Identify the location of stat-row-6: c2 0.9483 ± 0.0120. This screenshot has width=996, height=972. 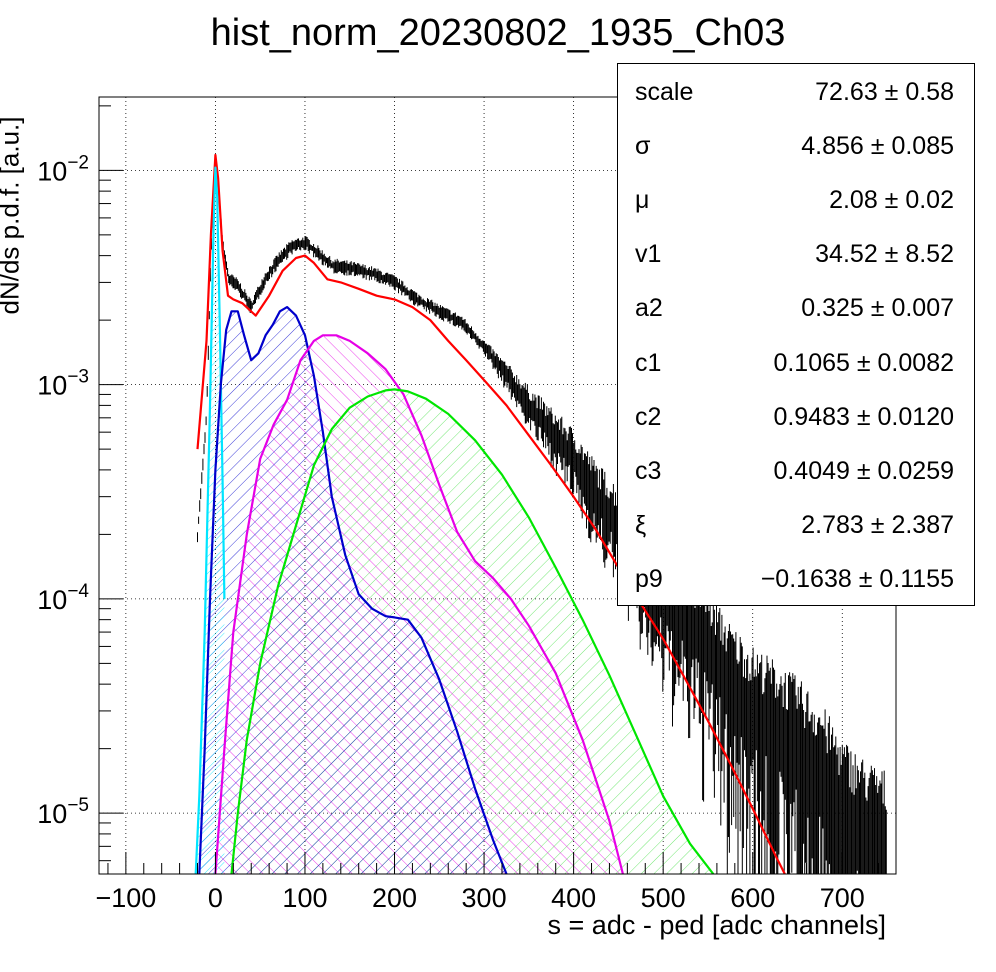
(796, 418).